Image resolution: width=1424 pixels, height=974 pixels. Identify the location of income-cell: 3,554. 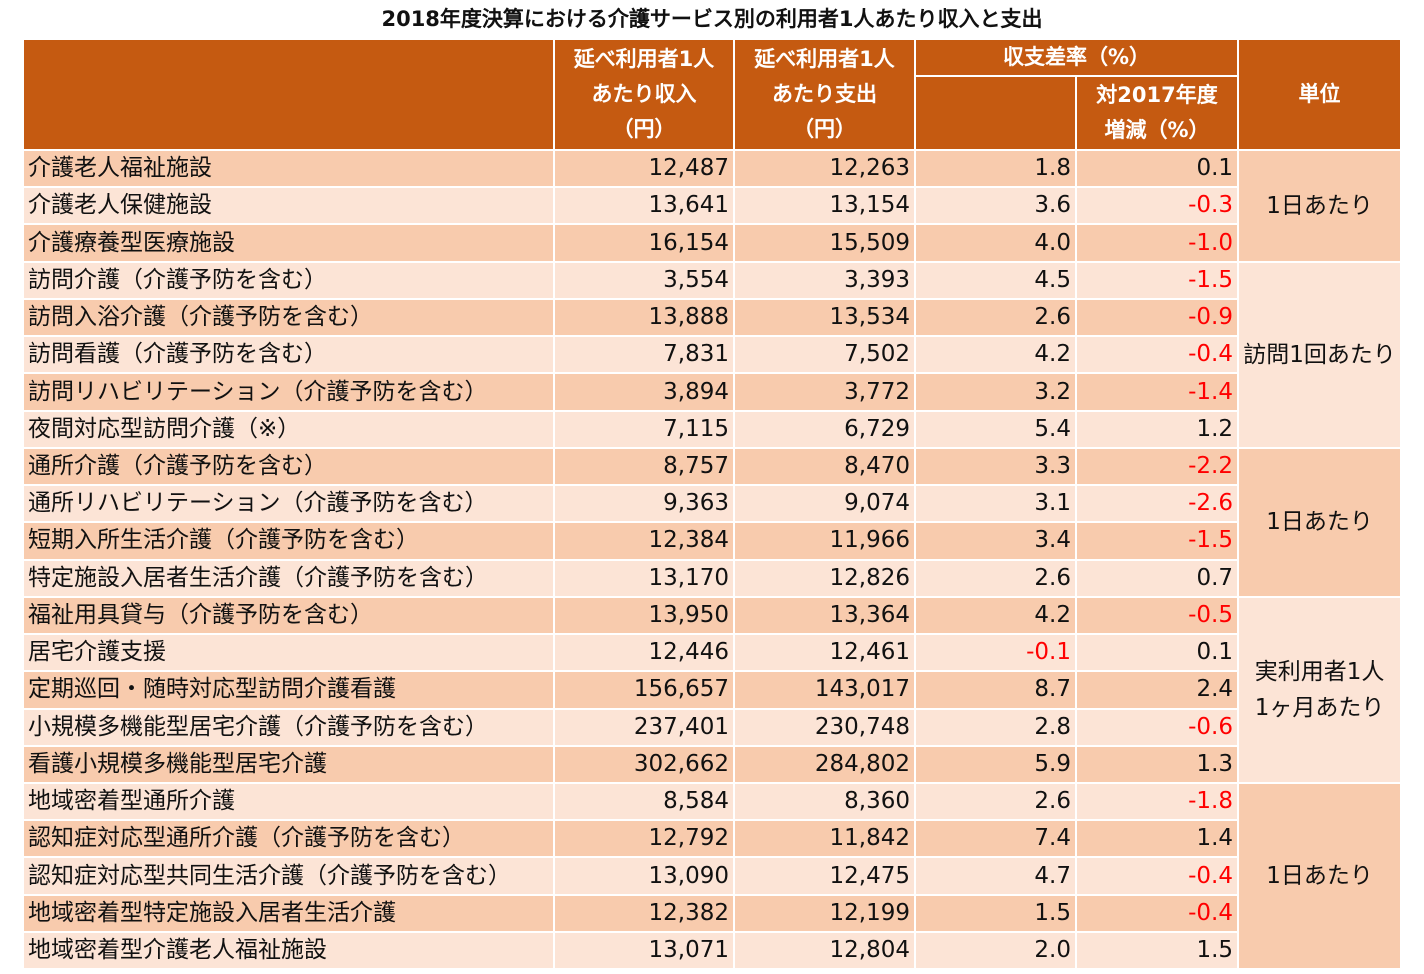
(644, 279).